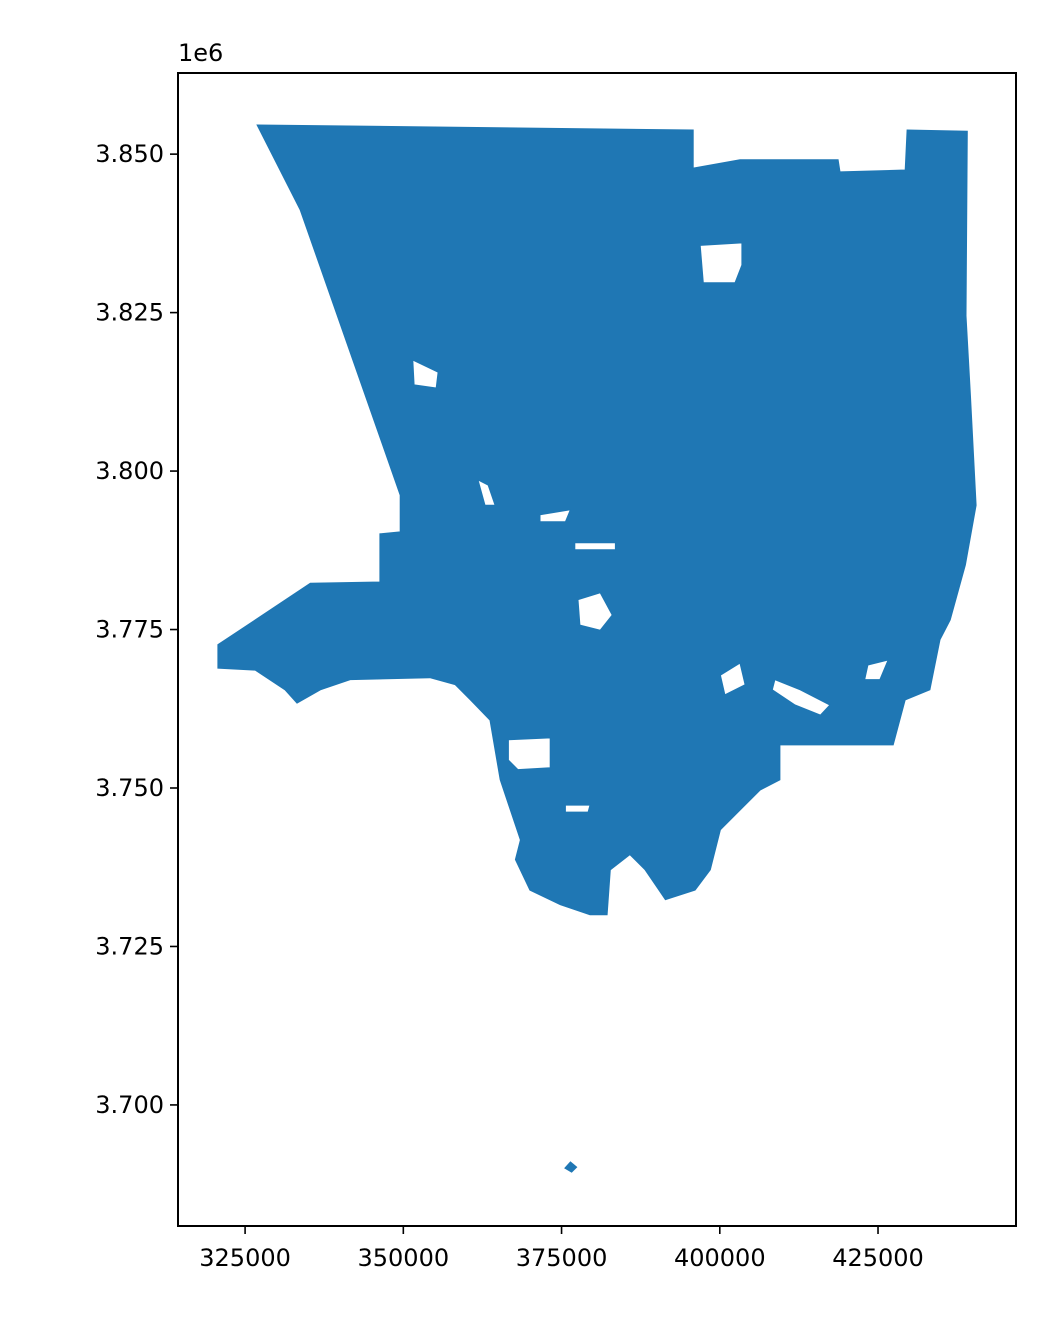 The height and width of the screenshot is (1327, 1045). I want to click on y-tick-label: 3.725, so click(129, 946).